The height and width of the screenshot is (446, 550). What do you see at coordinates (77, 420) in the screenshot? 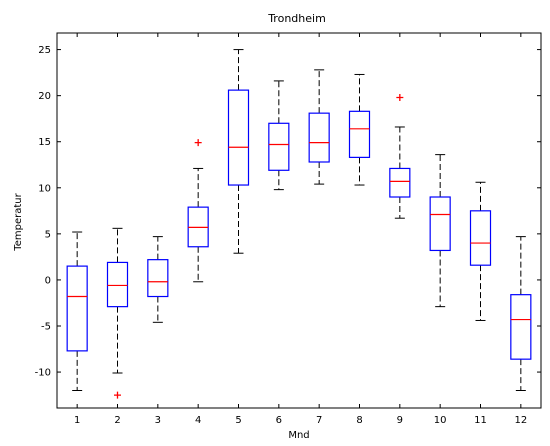
I see `x-tick-label: 1` at bounding box center [77, 420].